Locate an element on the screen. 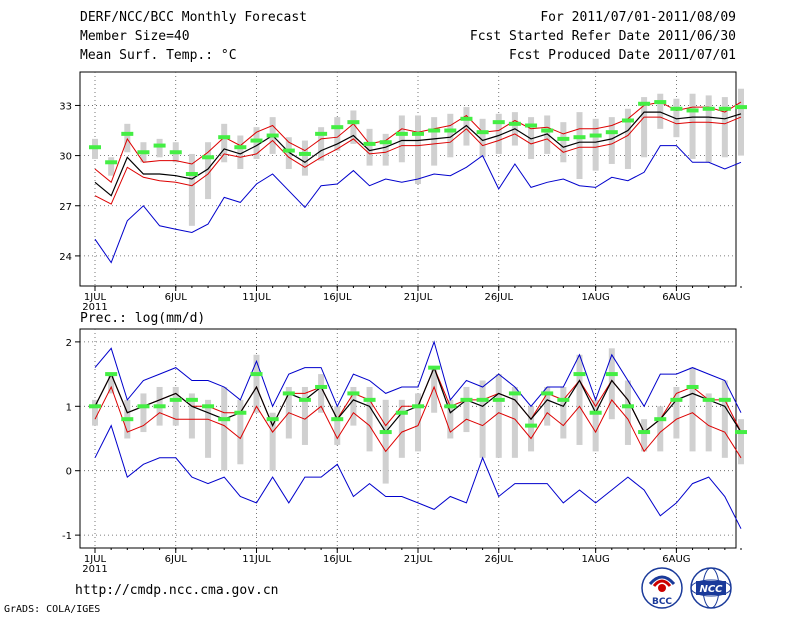  footer-credit: GrADS: COLA/IGES is located at coordinates (52, 609).